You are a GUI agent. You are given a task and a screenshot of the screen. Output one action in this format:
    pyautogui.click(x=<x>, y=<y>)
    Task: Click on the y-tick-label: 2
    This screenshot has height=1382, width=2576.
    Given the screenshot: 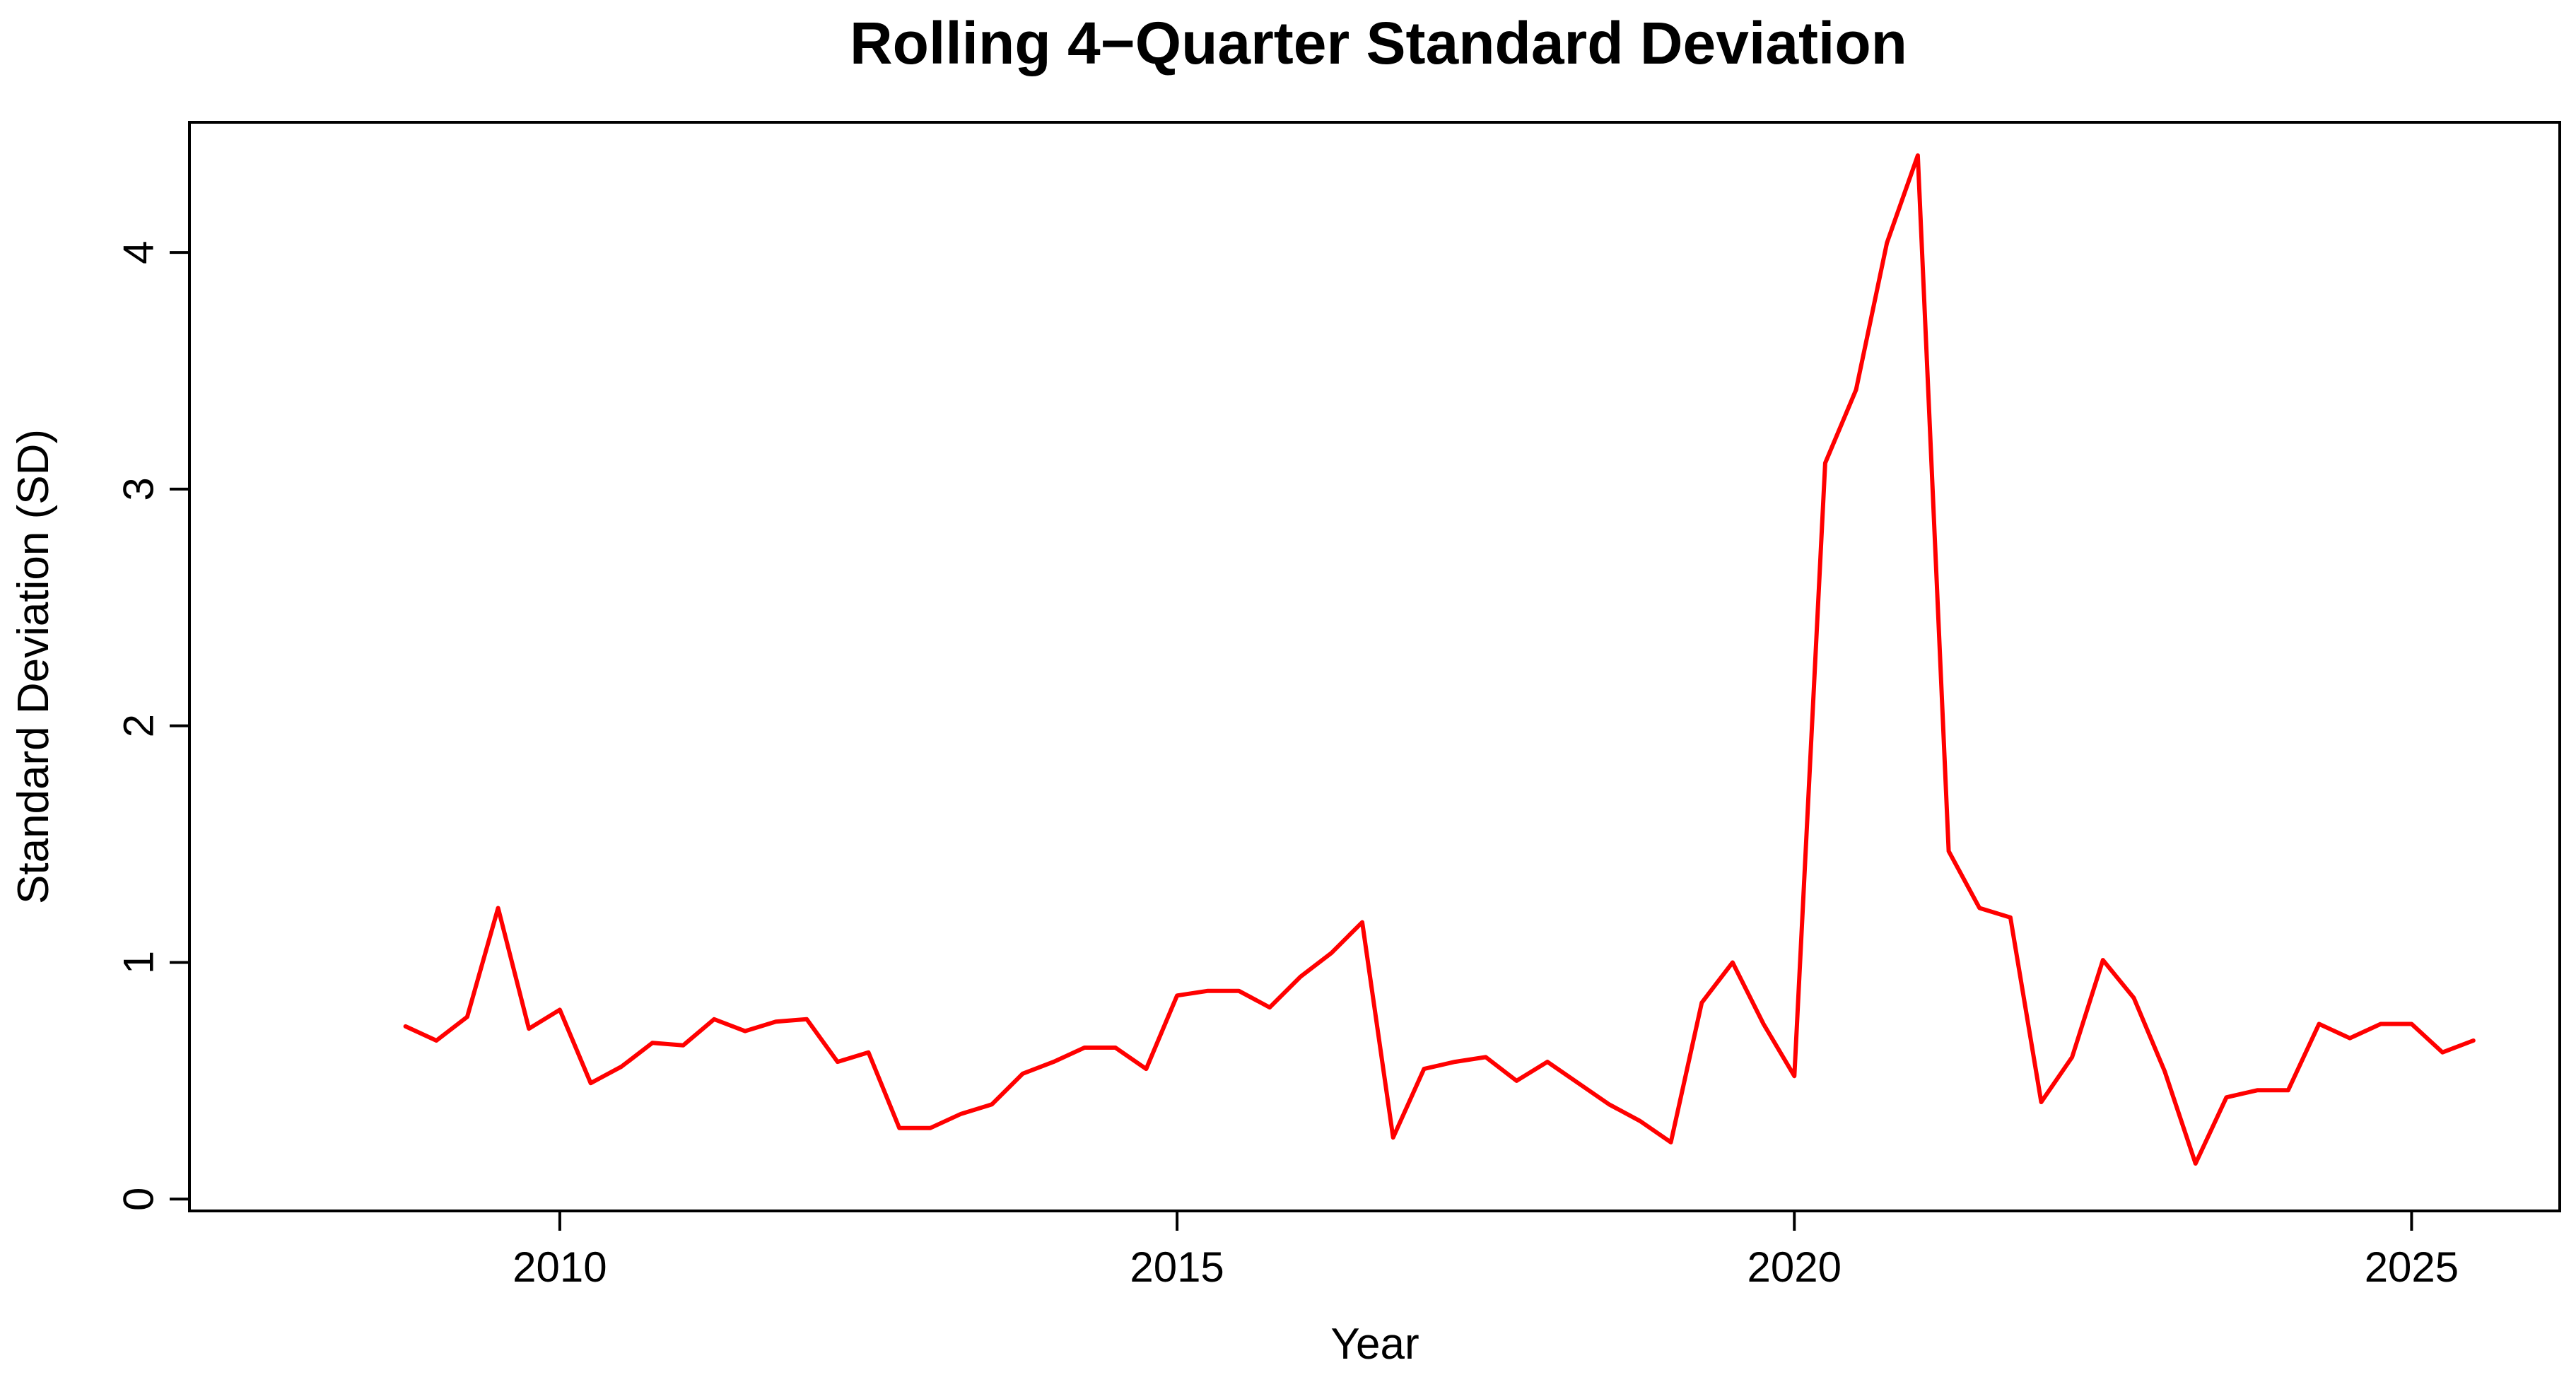 What is the action you would take?
    pyautogui.click(x=139, y=725)
    